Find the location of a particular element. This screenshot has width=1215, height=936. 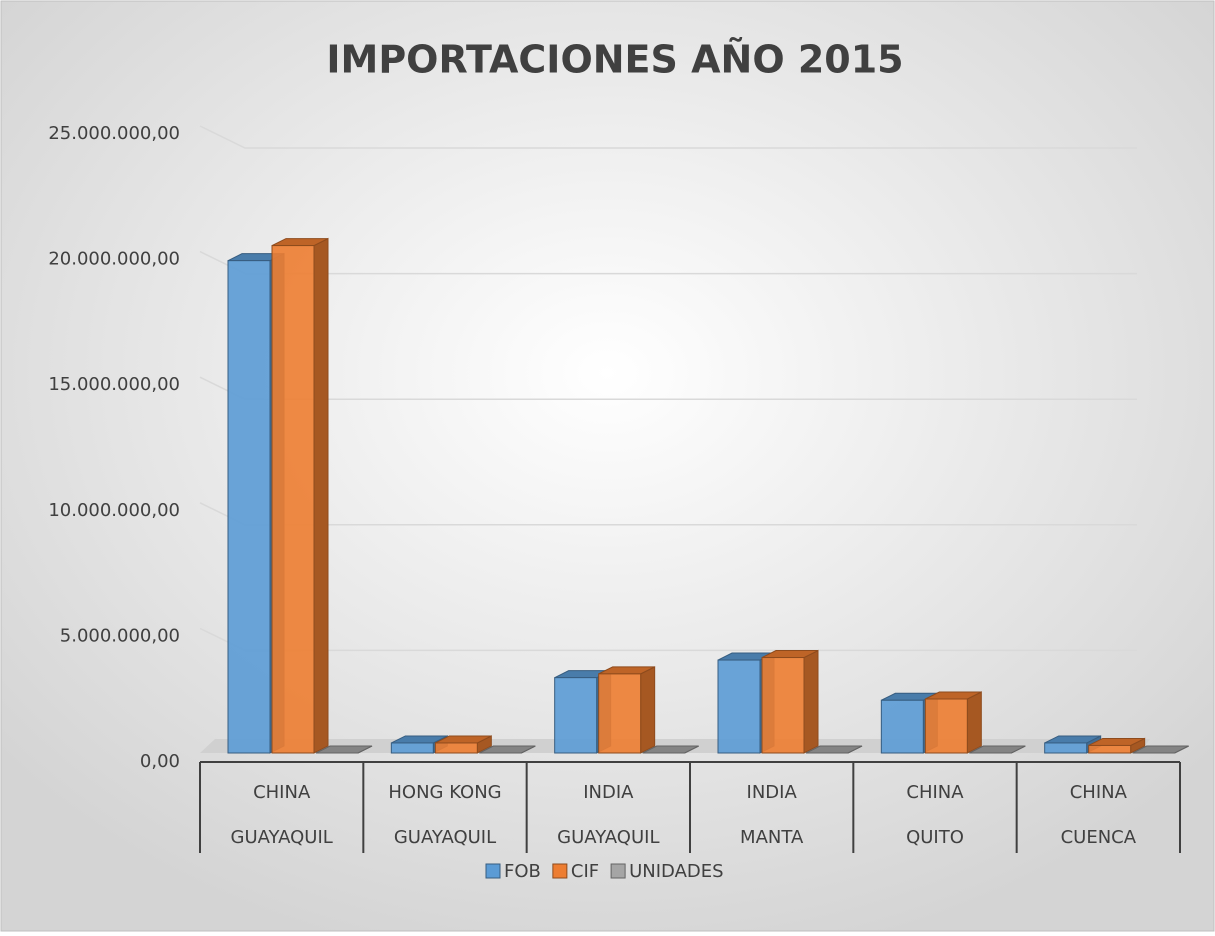

x-tick-label: MANTA is located at coordinates (772, 837).